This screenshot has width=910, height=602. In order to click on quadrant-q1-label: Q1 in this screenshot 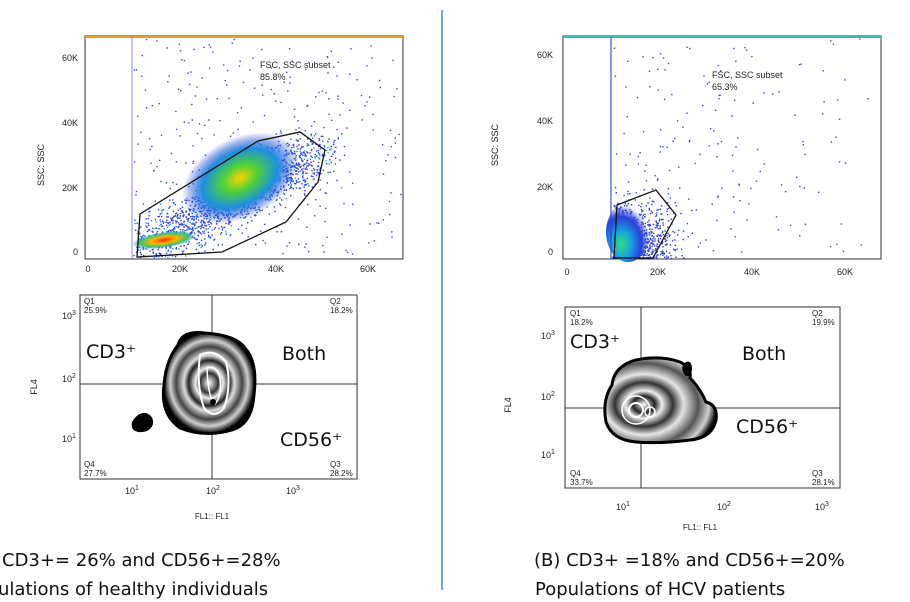, I will do `click(89, 301)`.